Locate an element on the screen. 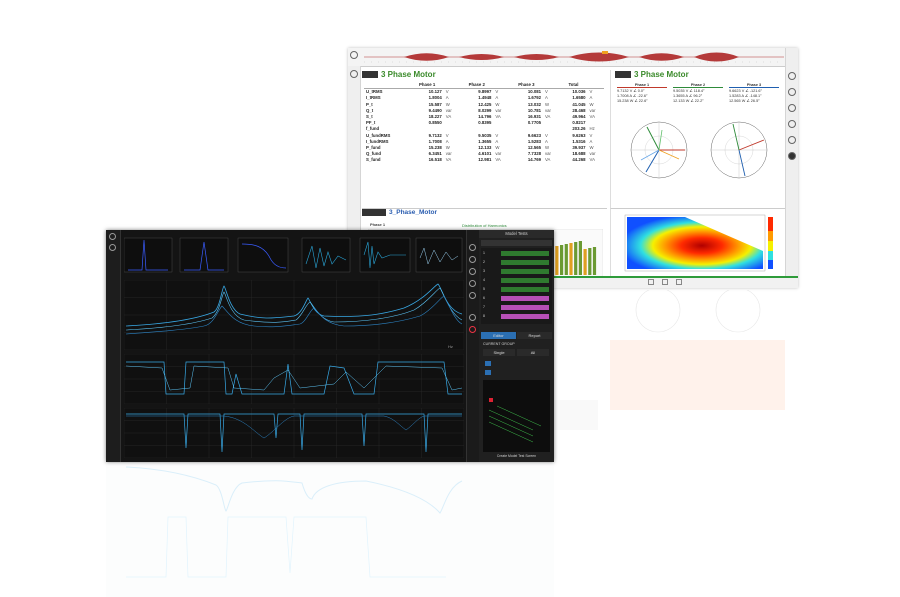 The image size is (900, 597). row-label: P_fund is located at coordinates (373, 148).